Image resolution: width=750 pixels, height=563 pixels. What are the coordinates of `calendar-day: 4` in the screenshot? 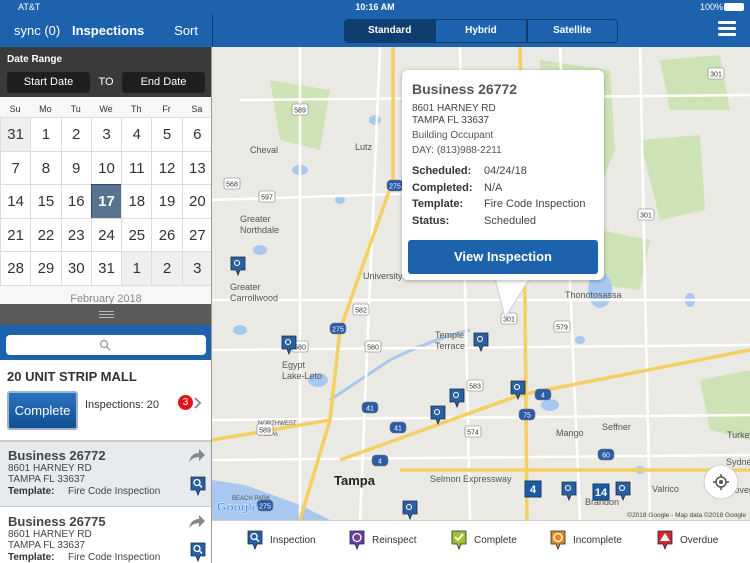 It's located at (137, 134).